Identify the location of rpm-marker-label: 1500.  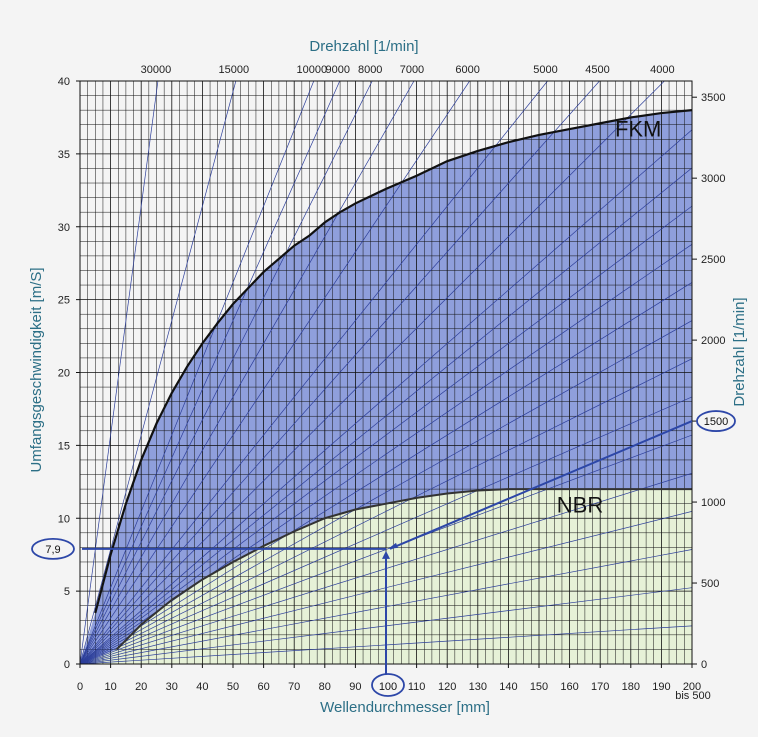
(716, 422).